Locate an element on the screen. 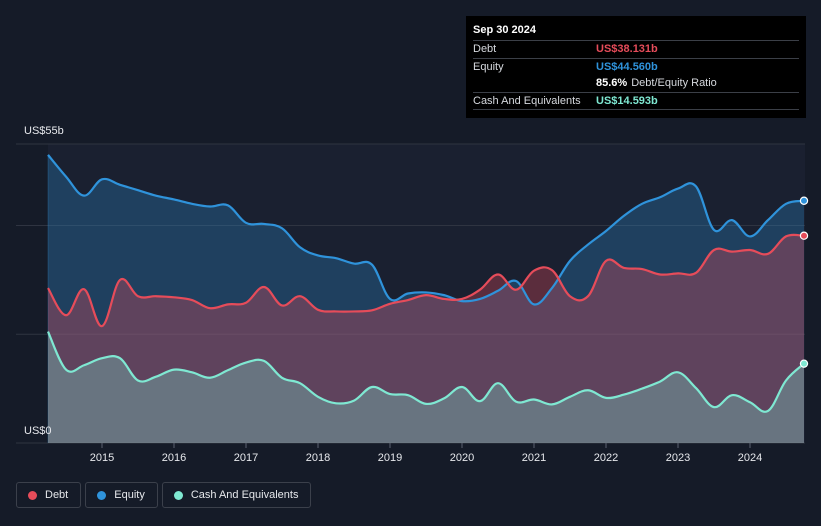 The width and height of the screenshot is (821, 526). tooltip-debt-value: US$38.131b is located at coordinates (627, 49).